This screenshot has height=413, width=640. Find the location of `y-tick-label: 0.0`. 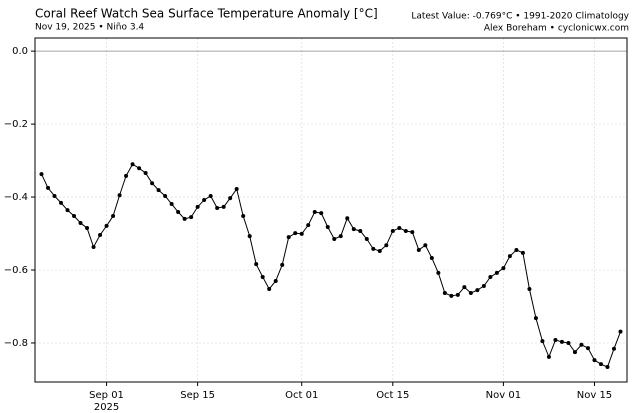

y-tick-label: 0.0 is located at coordinates (20, 51).